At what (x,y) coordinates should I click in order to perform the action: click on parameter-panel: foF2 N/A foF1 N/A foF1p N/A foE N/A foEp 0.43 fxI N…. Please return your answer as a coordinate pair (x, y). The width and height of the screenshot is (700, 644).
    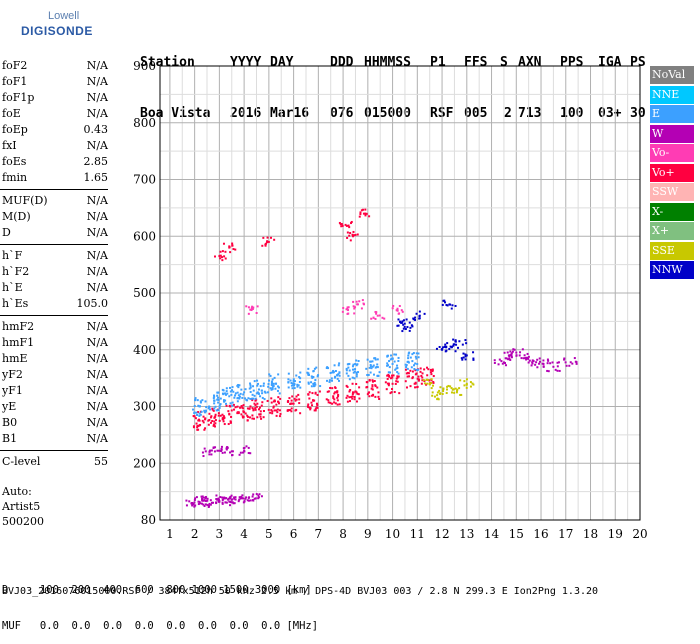
    Looking at the image, I should click on (56, 264).